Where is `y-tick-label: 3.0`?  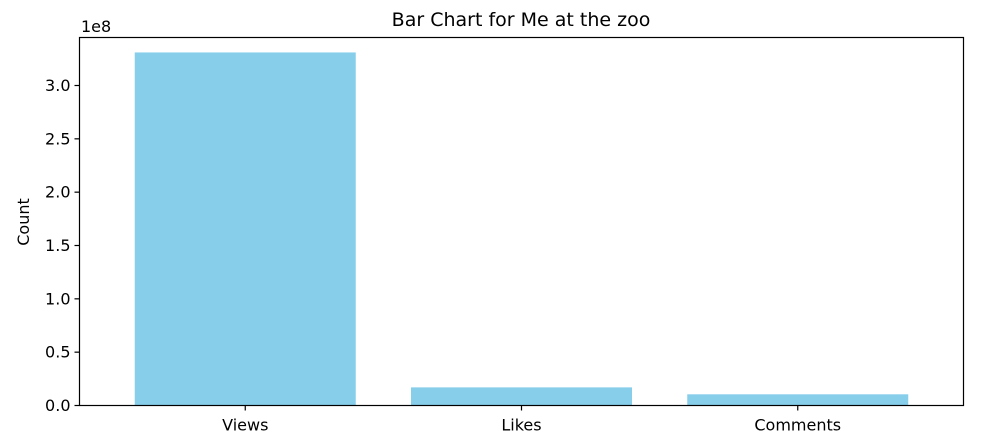 y-tick-label: 3.0 is located at coordinates (57, 85).